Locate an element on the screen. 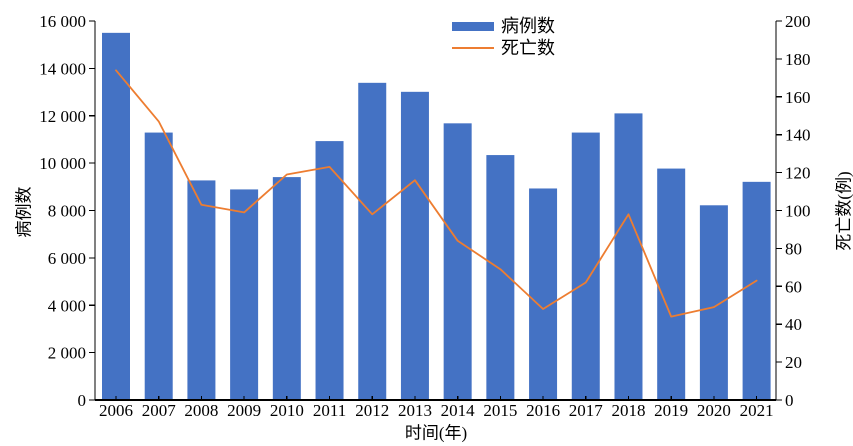 Image resolution: width=853 pixels, height=446 pixels. chart-legend: 病例数 死亡数 is located at coordinates (503, 37).